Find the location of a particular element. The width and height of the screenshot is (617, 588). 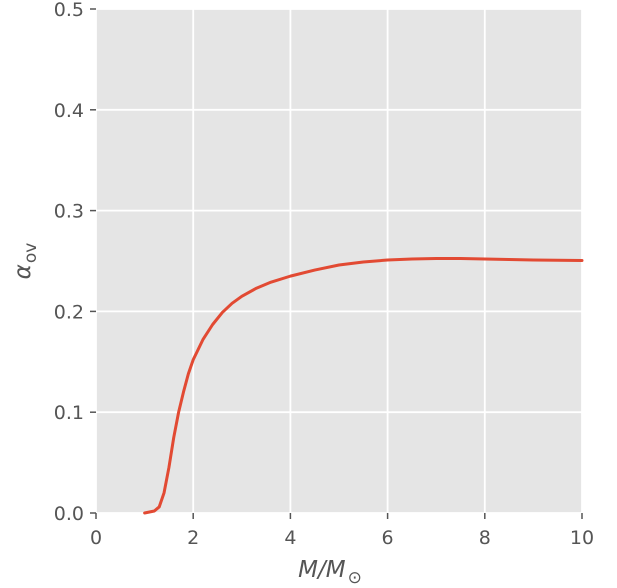

y-tick-label: 0.3 is located at coordinates (69, 212).